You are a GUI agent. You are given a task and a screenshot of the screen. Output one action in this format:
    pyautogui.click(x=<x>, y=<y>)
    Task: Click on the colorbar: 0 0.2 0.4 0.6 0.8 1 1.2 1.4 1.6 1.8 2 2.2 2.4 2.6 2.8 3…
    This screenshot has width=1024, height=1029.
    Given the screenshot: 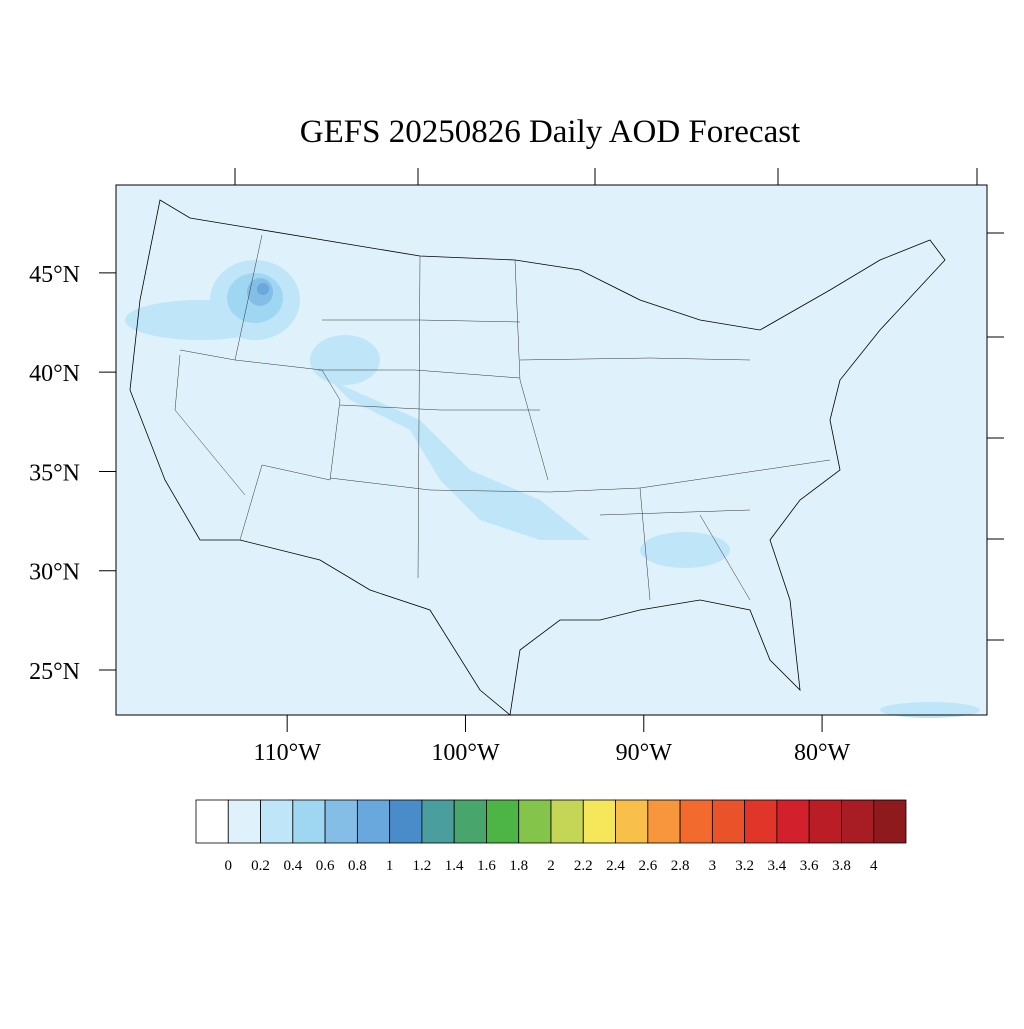 What is the action you would take?
    pyautogui.click(x=551, y=836)
    